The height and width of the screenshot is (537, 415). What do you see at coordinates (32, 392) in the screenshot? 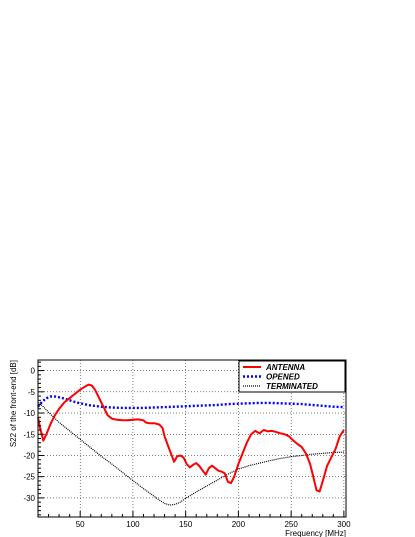
I see `y-tick-label: -5` at bounding box center [32, 392].